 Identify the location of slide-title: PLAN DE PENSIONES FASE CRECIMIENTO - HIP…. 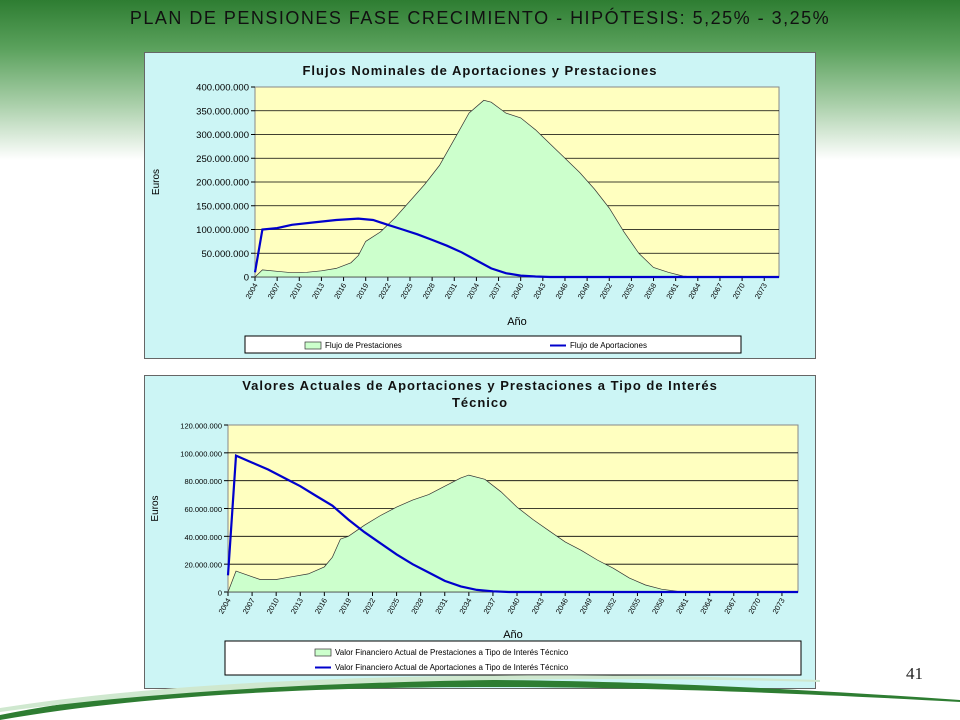
(480, 18).